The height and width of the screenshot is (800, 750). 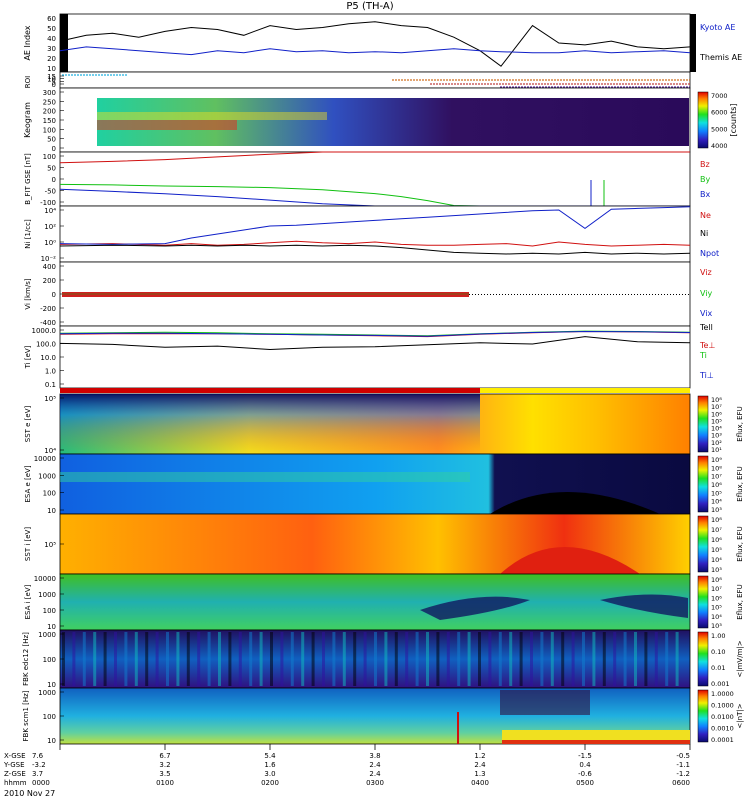 I want to click on legend-tell: Tell, so click(x=706, y=327).